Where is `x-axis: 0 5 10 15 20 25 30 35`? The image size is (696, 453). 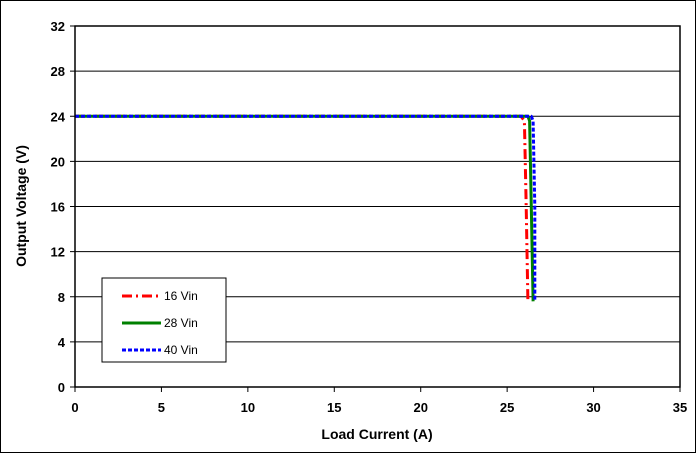
x-axis: 0 5 10 15 20 25 30 35 is located at coordinates (379, 401).